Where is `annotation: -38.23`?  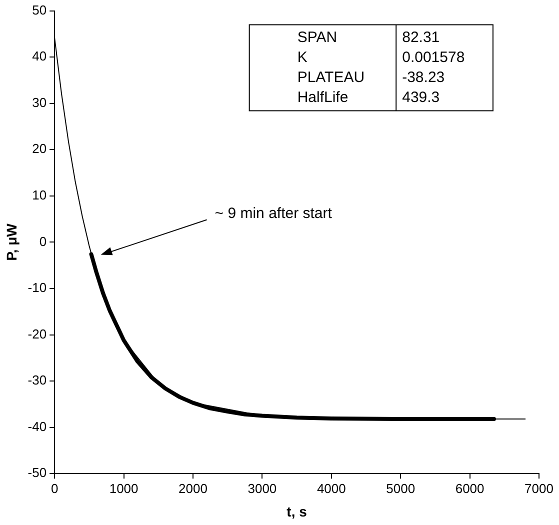 annotation: -38.23 is located at coordinates (423, 77).